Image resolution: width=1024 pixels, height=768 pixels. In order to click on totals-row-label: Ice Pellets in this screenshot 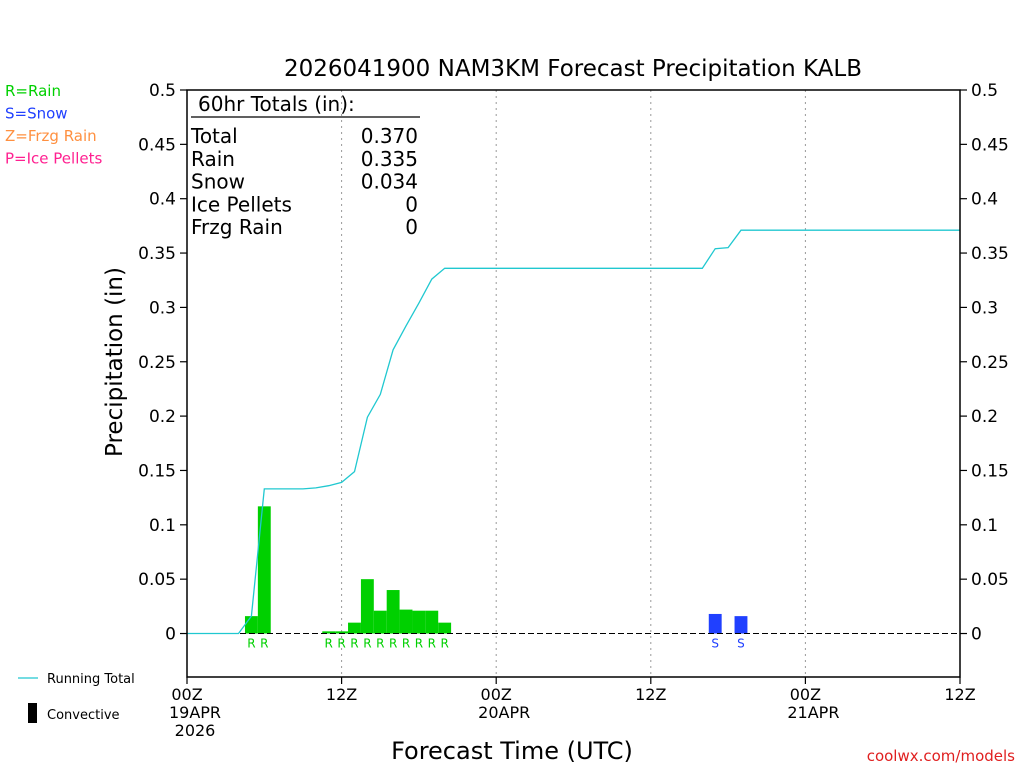, I will do `click(241, 204)`.